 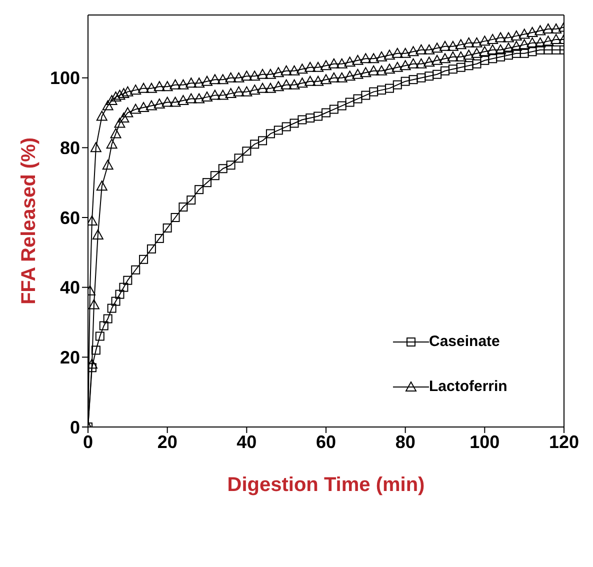 I want to click on y-axis-title: FFA Released (%), so click(x=29, y=221).